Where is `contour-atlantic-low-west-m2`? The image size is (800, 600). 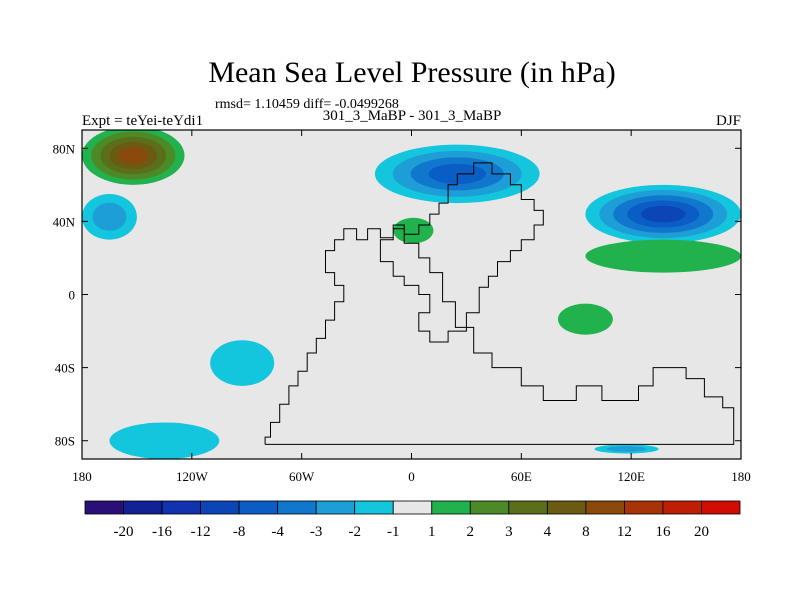
contour-atlantic-low-west-m2 is located at coordinates (109, 216).